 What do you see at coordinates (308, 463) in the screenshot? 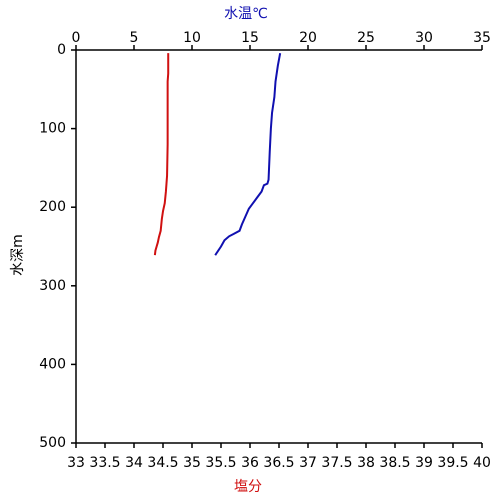
I see `x-tick-label: 37` at bounding box center [308, 463].